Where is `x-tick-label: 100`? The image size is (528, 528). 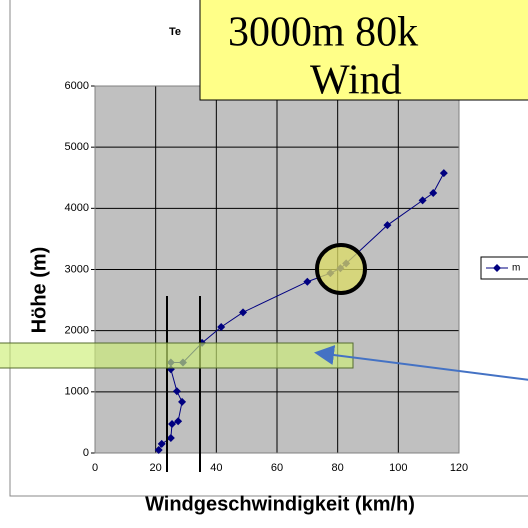 x-tick-label: 100 is located at coordinates (398, 468).